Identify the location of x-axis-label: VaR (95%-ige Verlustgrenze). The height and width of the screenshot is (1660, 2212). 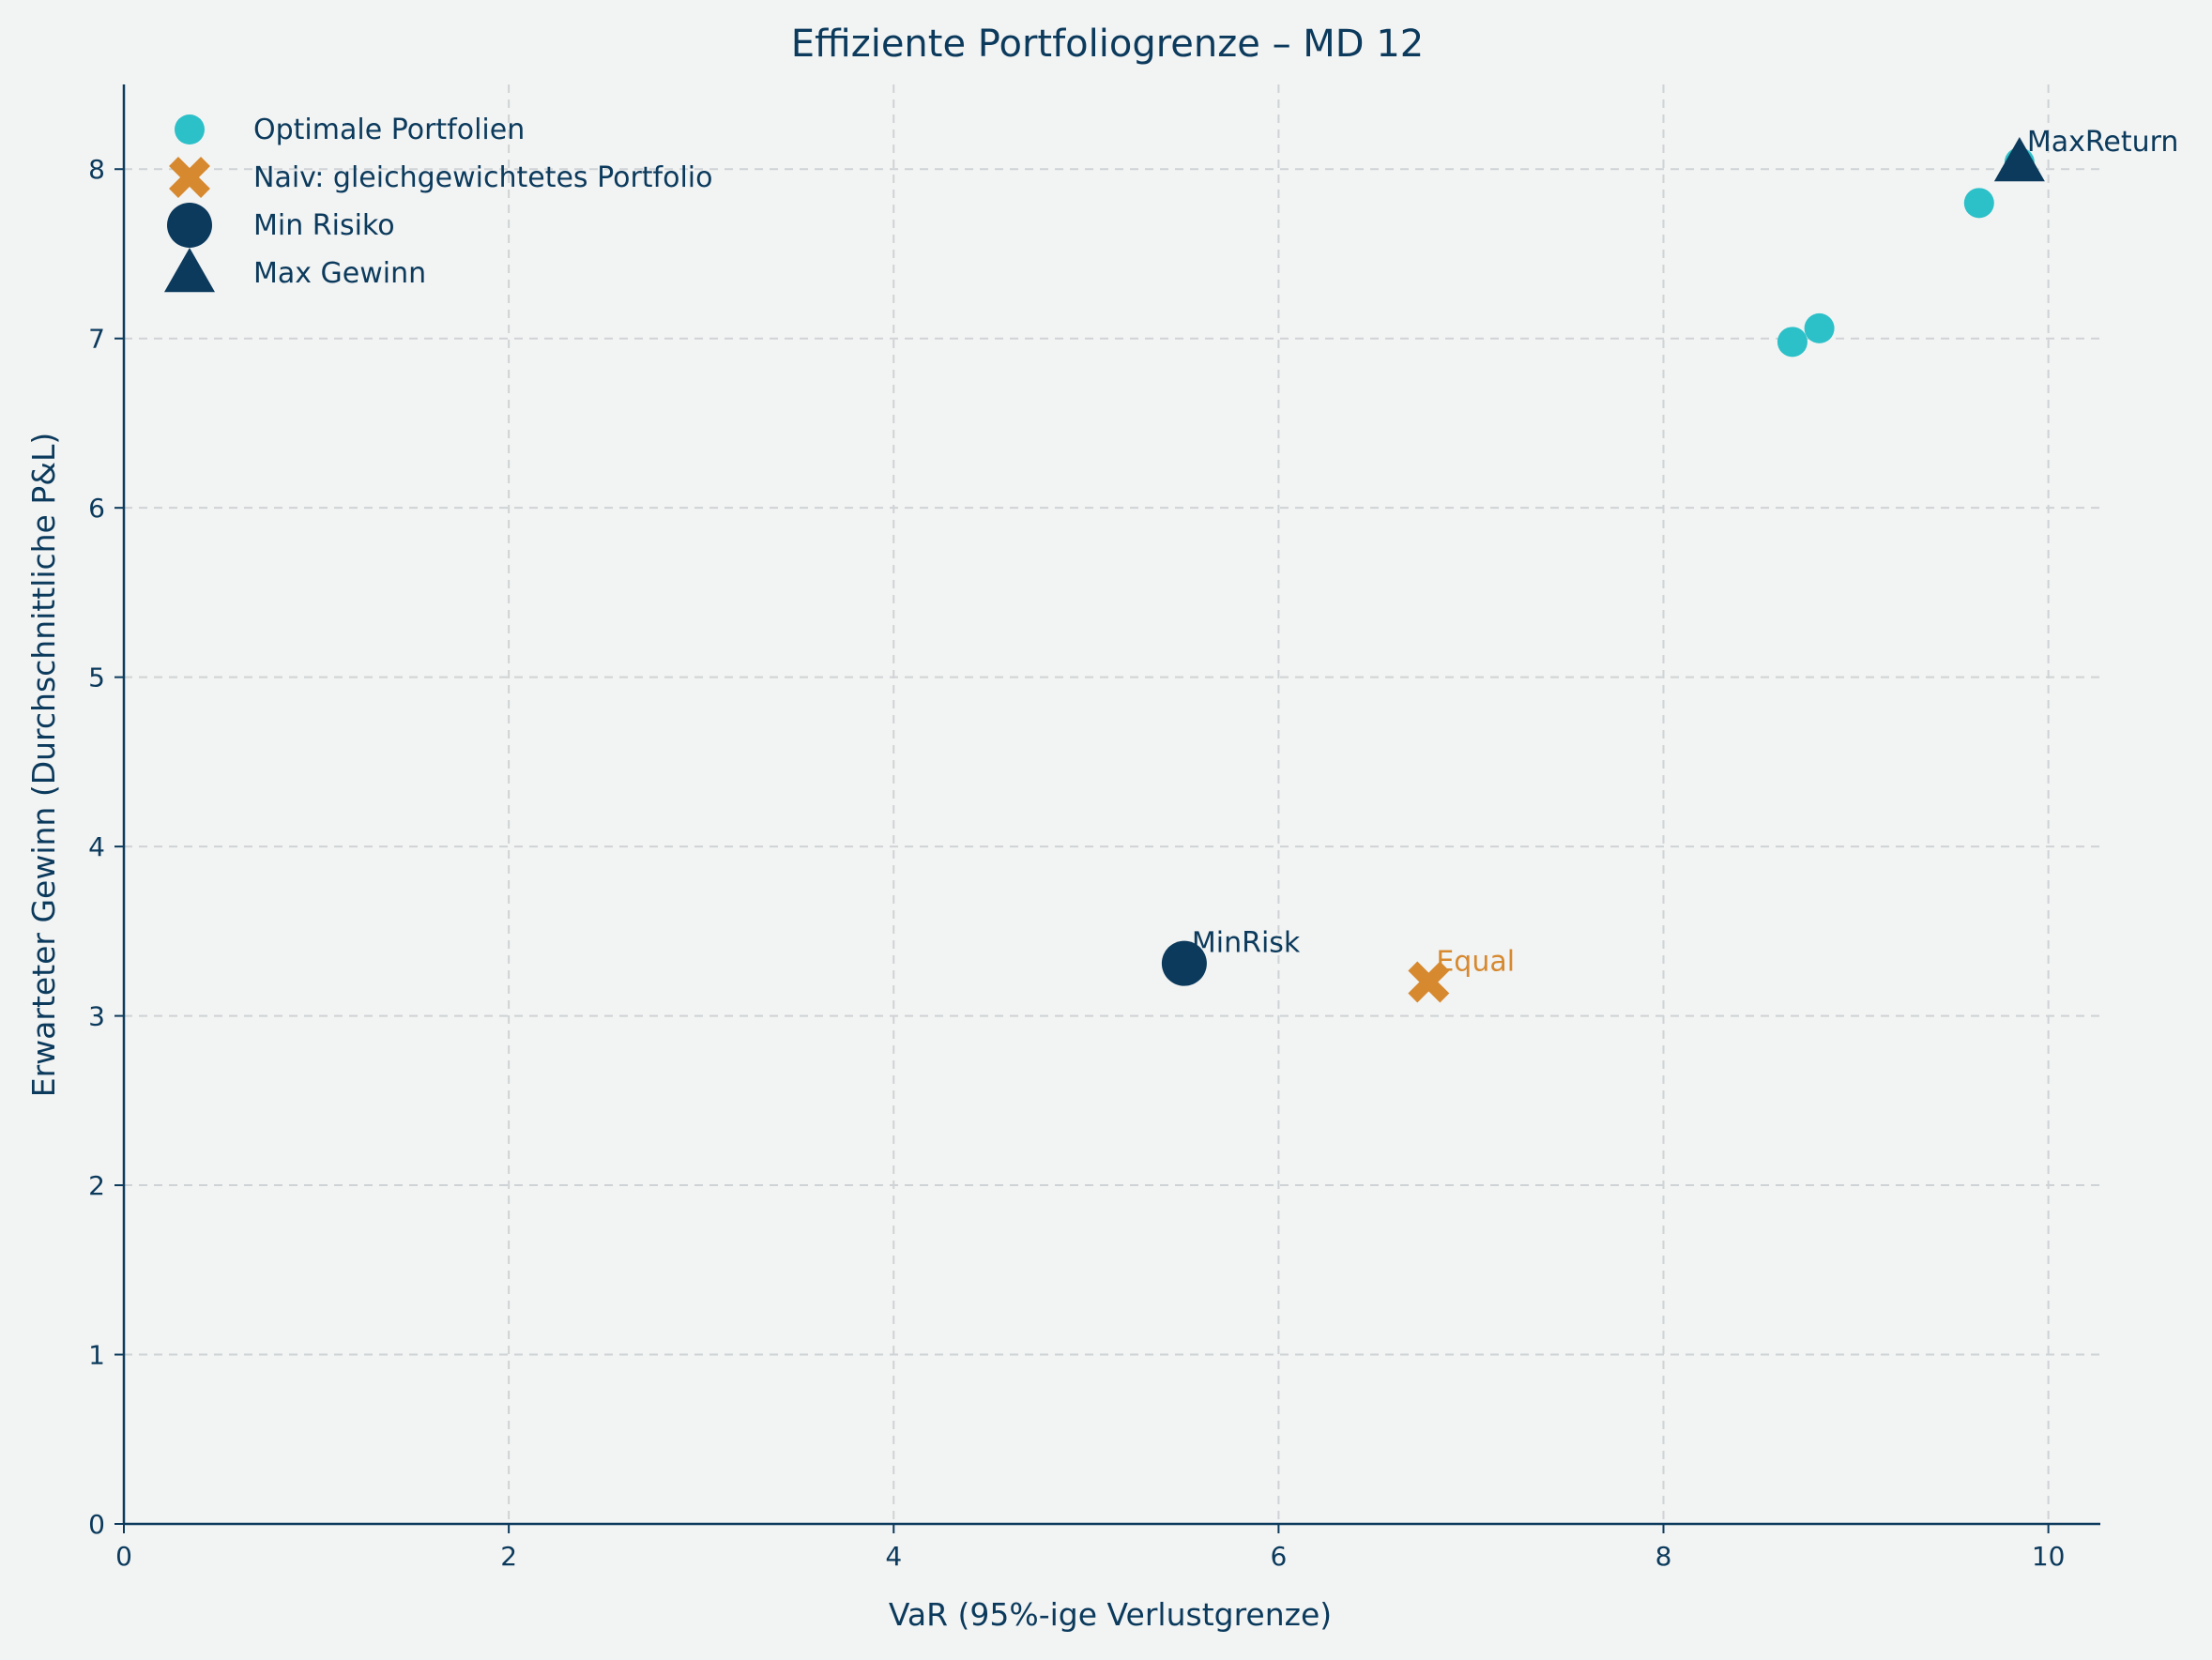
(1110, 1614).